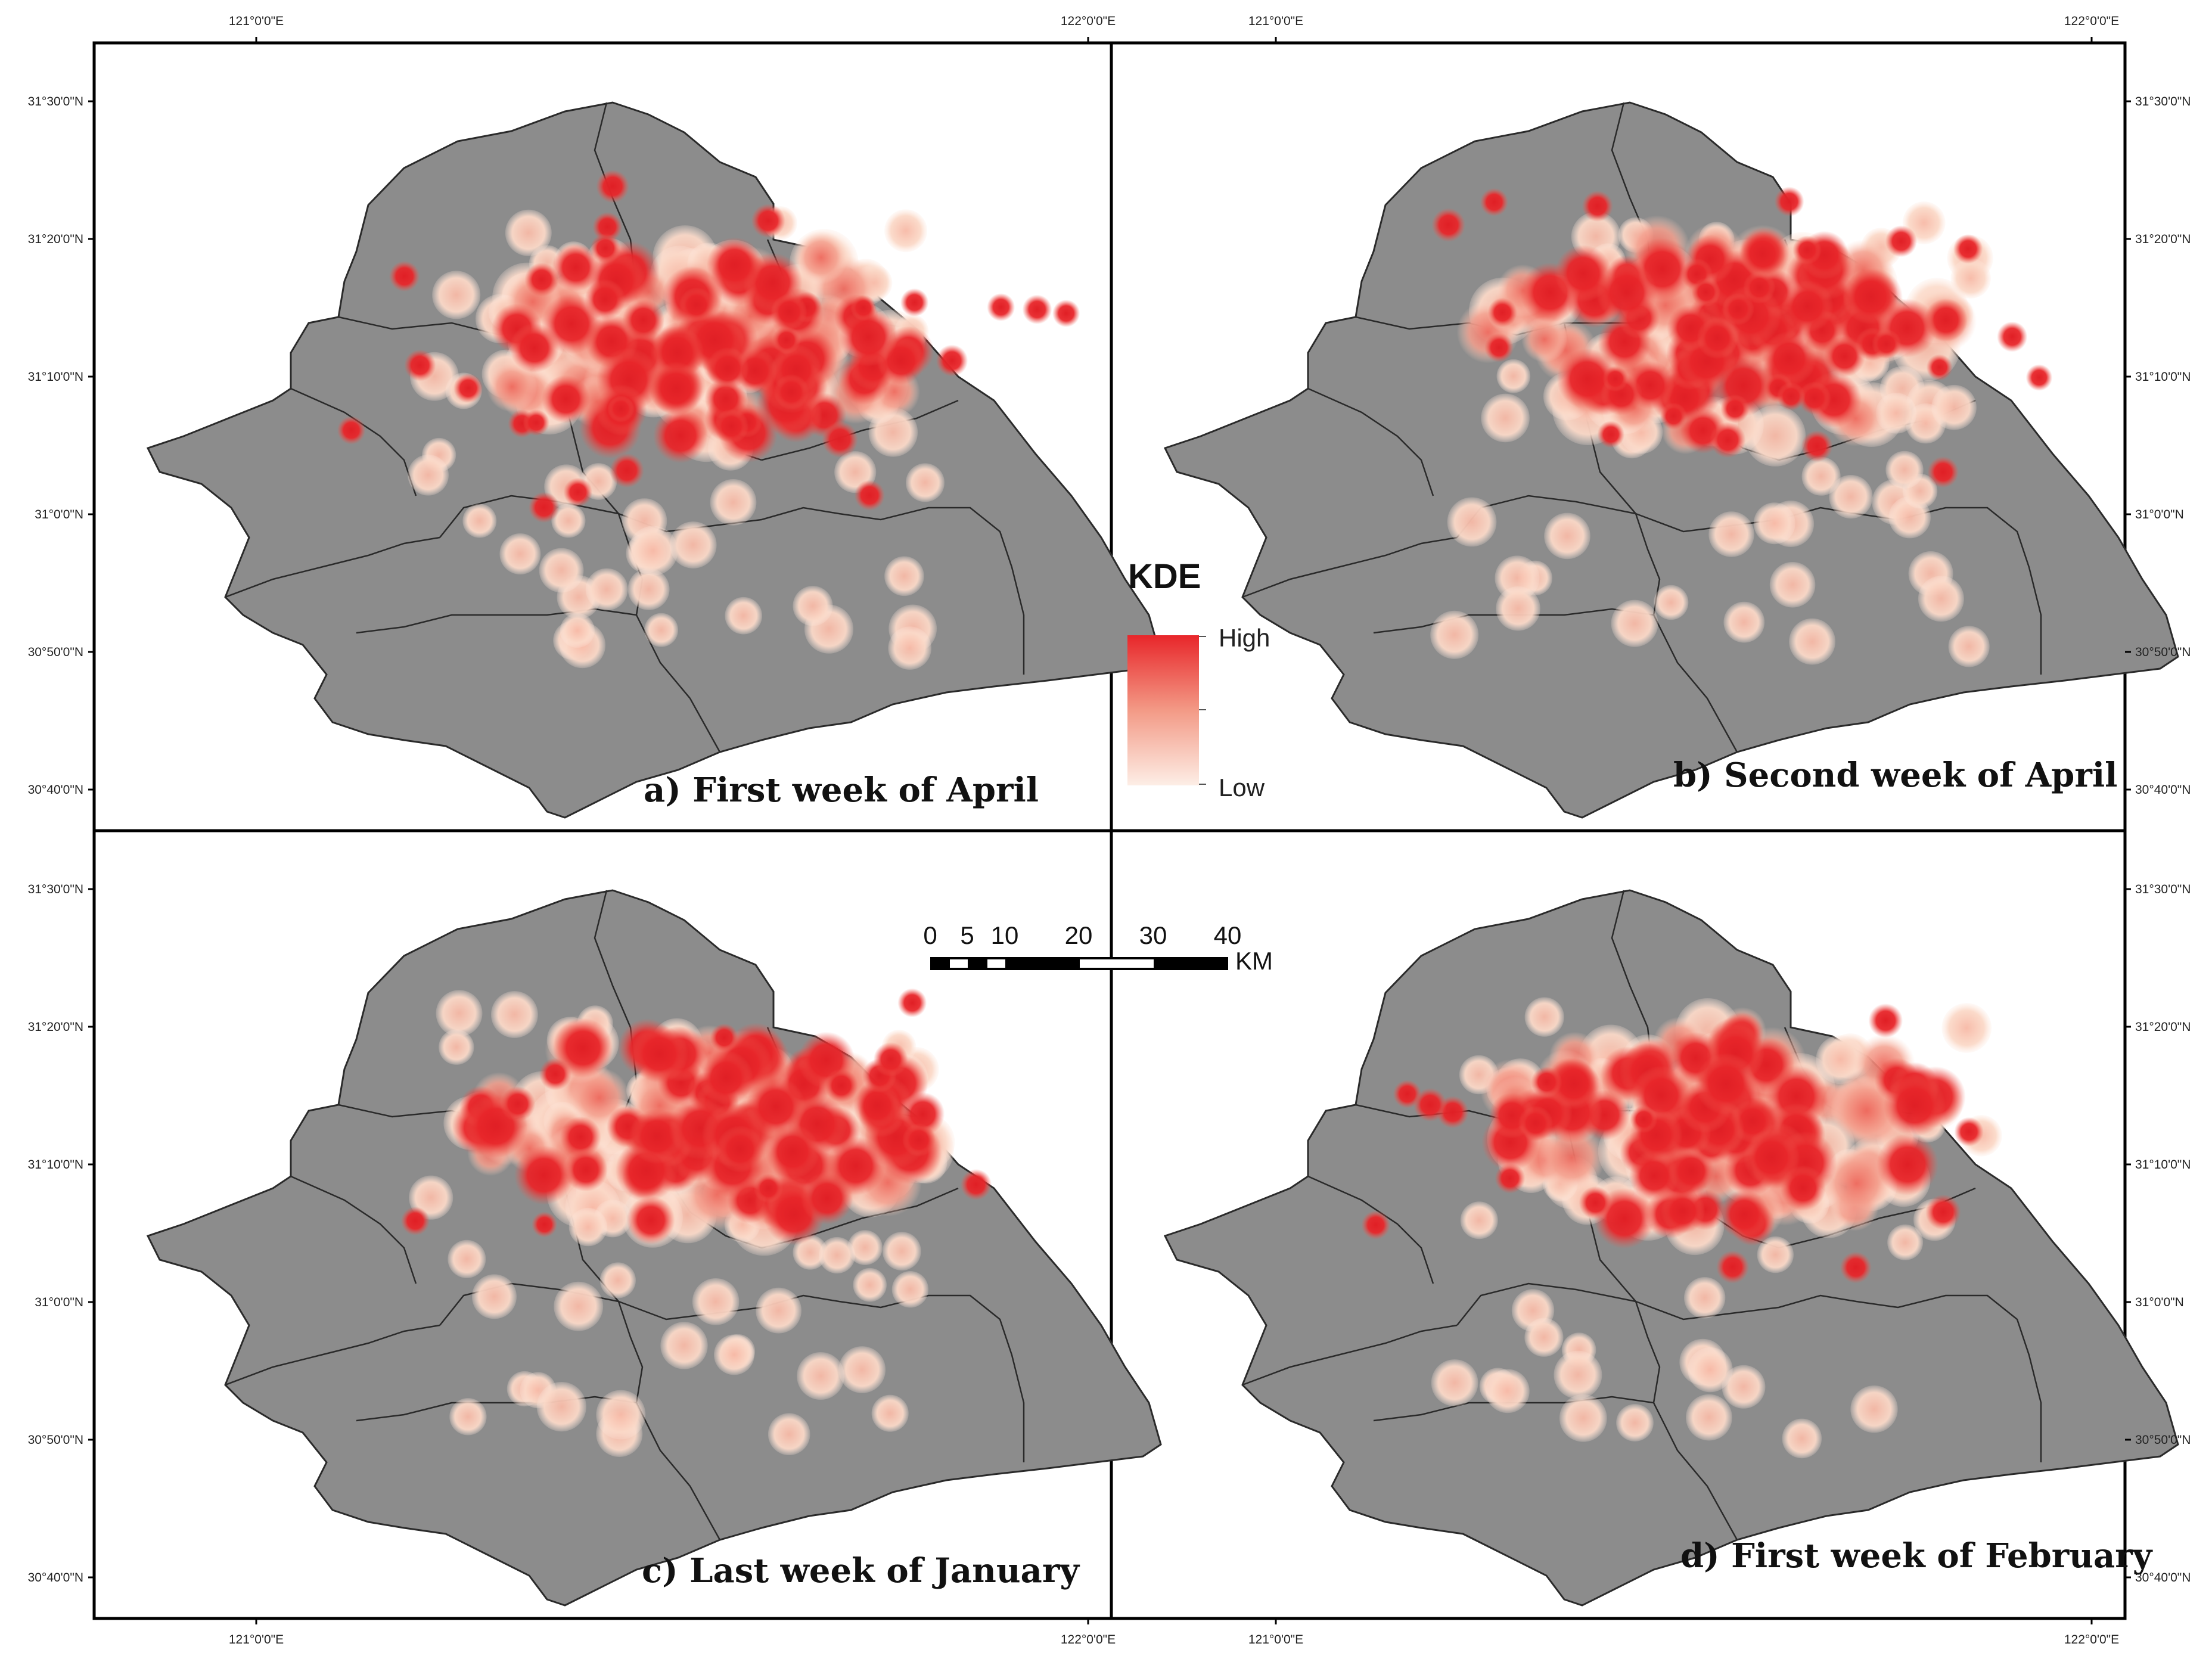 Image resolution: width=2212 pixels, height=1659 pixels. Describe the element at coordinates (1199, 679) in the screenshot. I see `kde-legend: KDE High Low` at that location.